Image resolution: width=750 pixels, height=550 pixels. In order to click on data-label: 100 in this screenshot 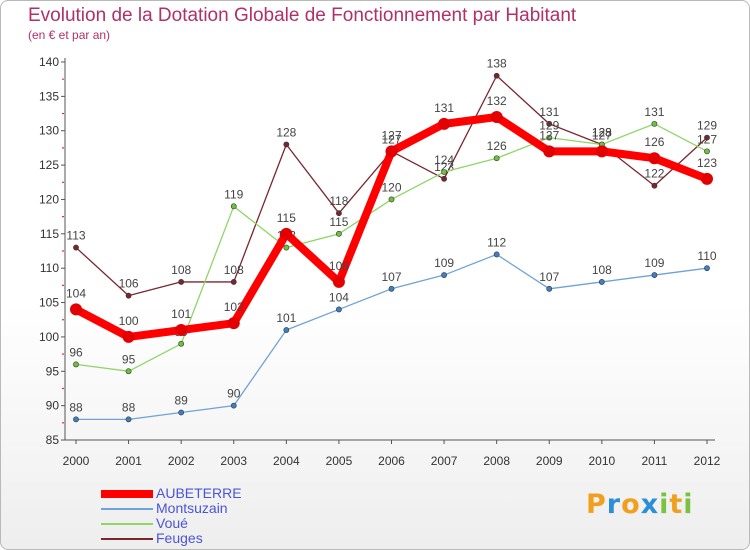, I will do `click(129, 321)`.